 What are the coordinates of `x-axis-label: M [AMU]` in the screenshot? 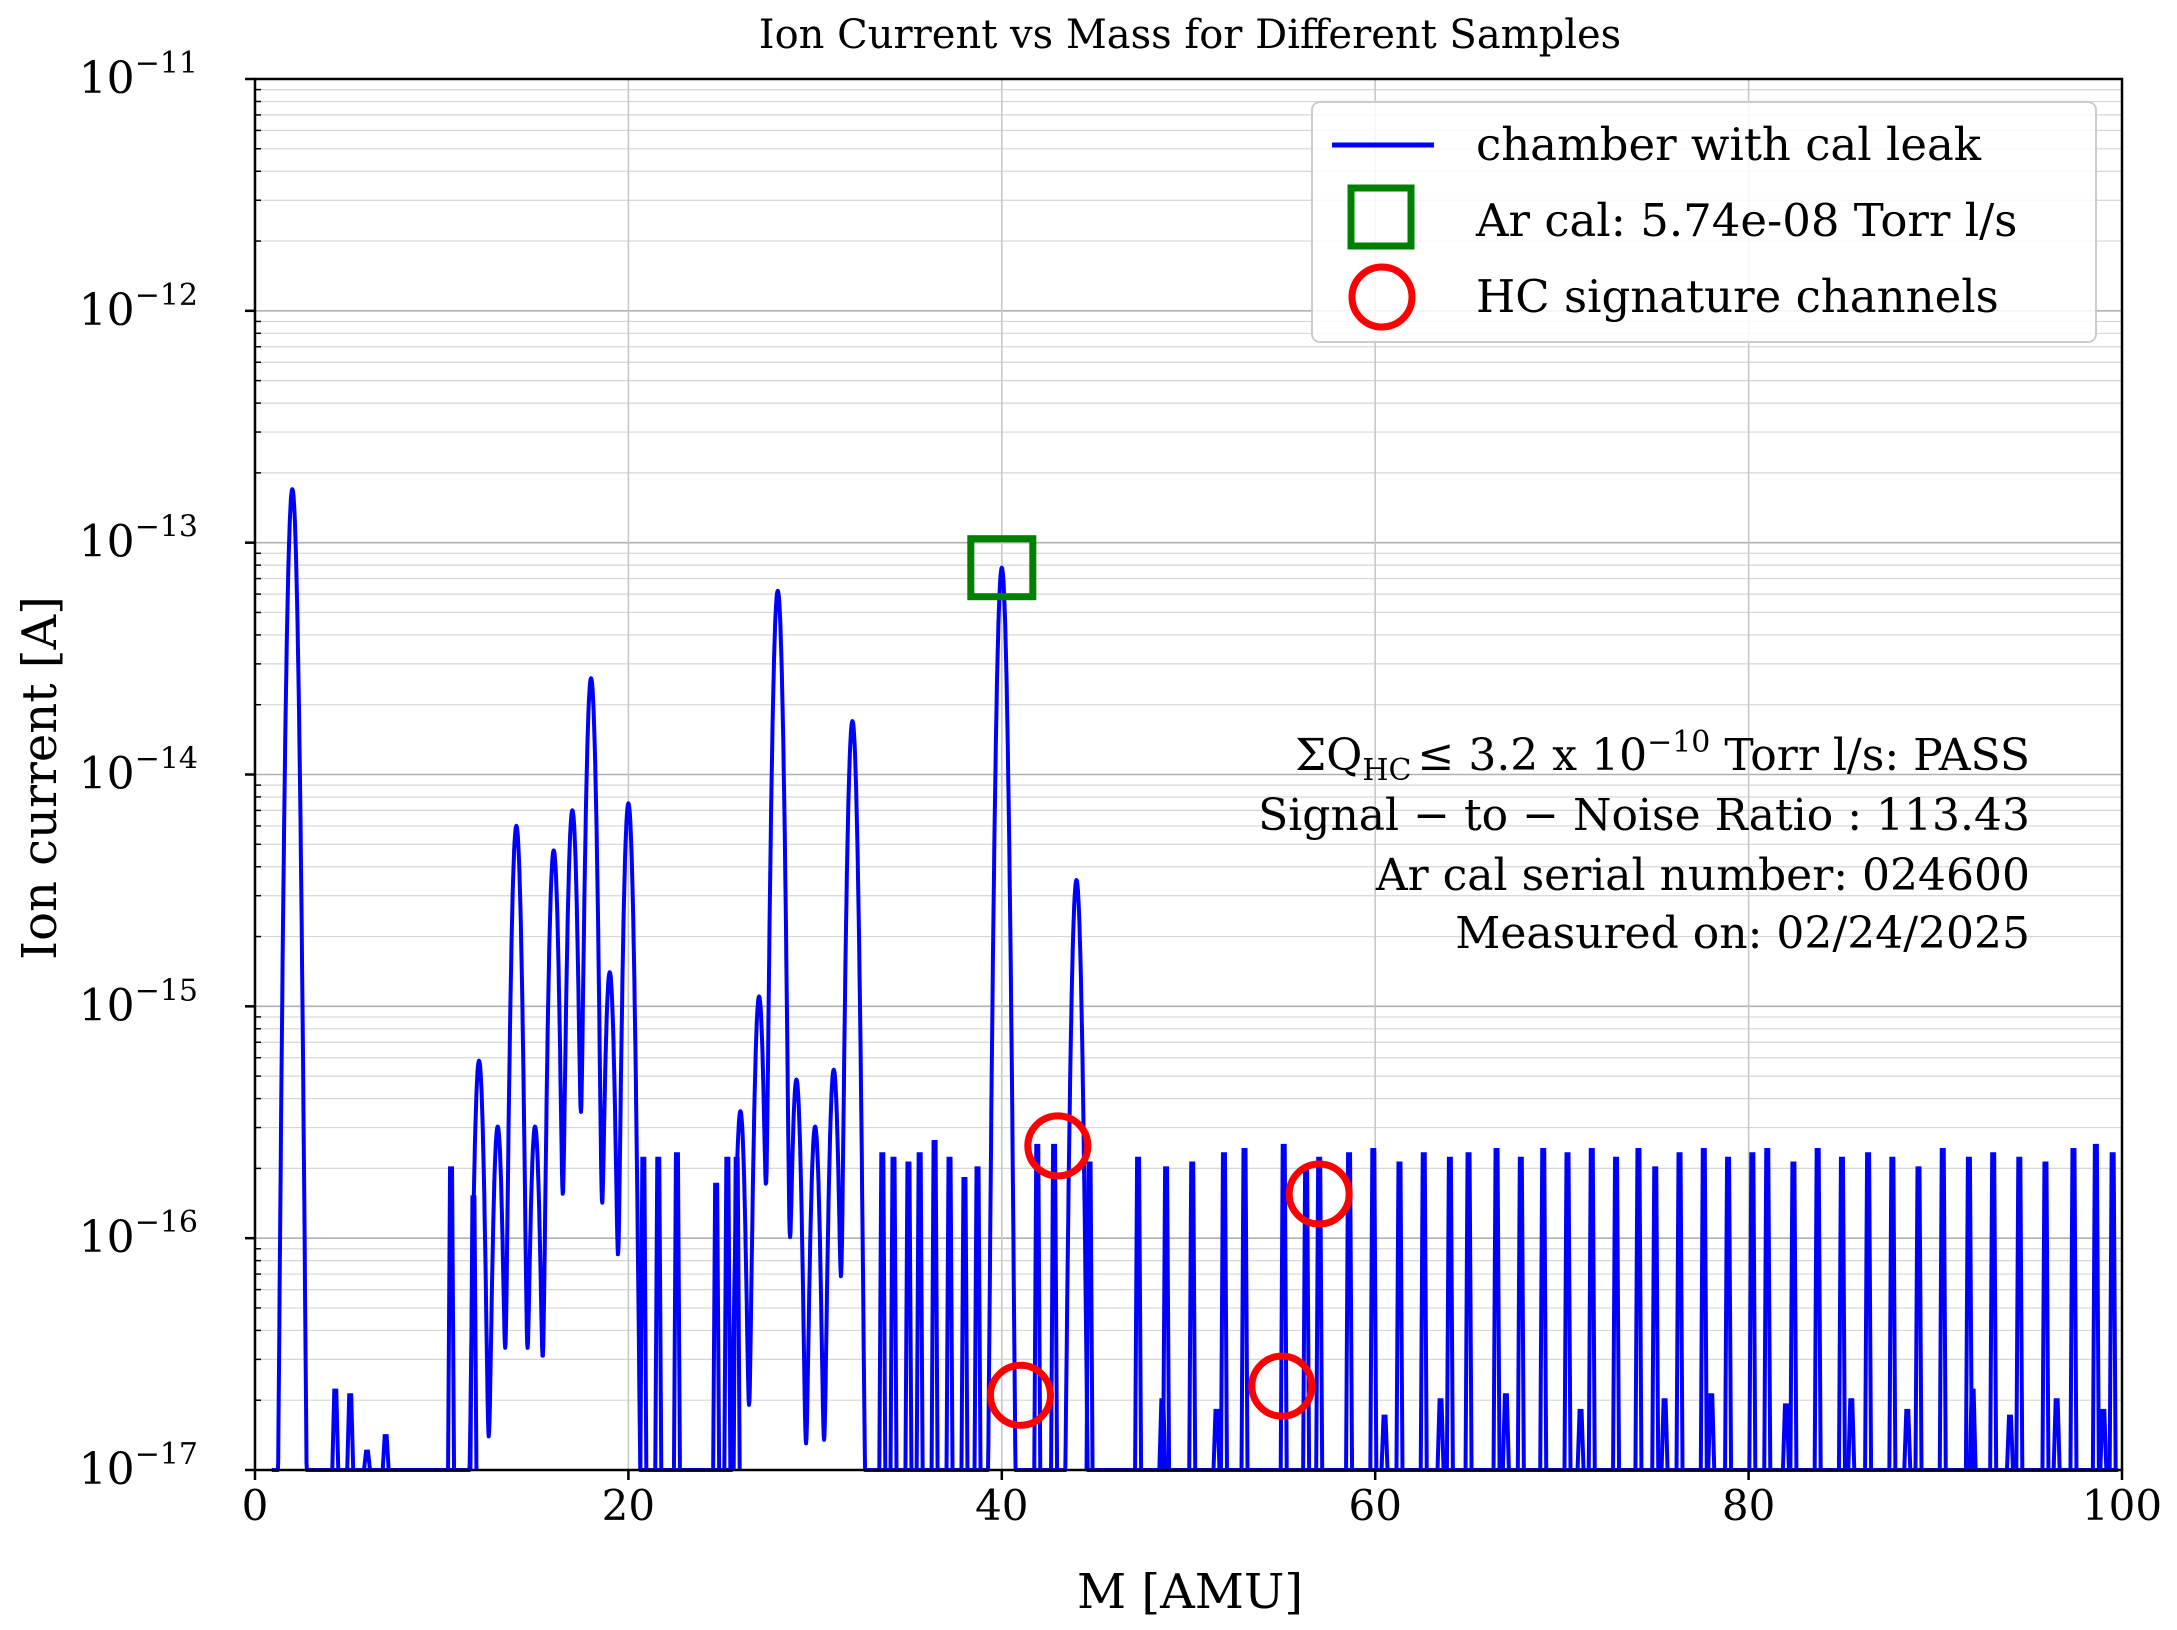 It's located at (1190, 1592).